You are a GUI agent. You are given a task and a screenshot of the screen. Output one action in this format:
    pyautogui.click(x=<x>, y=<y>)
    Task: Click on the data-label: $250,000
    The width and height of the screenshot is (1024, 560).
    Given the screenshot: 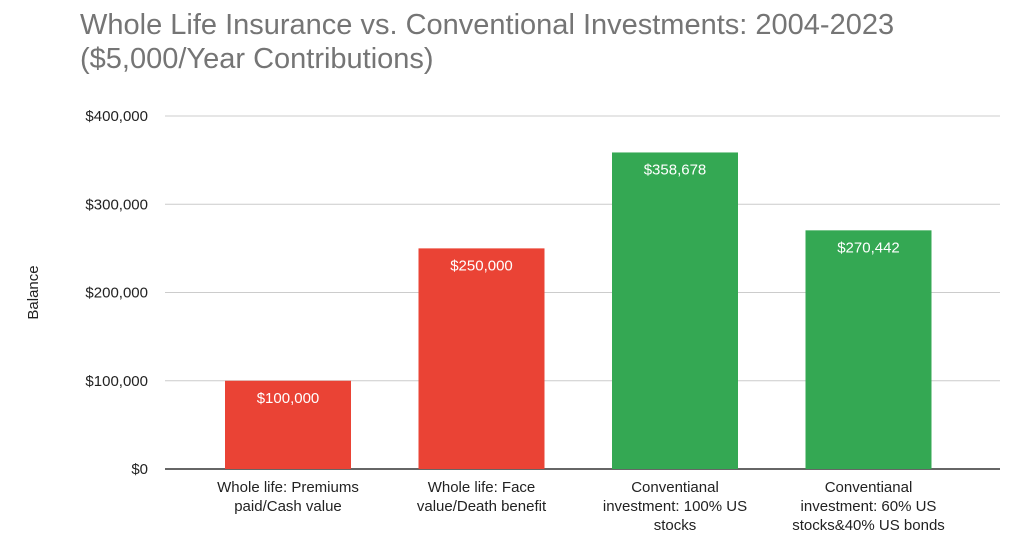 What is the action you would take?
    pyautogui.click(x=481, y=265)
    